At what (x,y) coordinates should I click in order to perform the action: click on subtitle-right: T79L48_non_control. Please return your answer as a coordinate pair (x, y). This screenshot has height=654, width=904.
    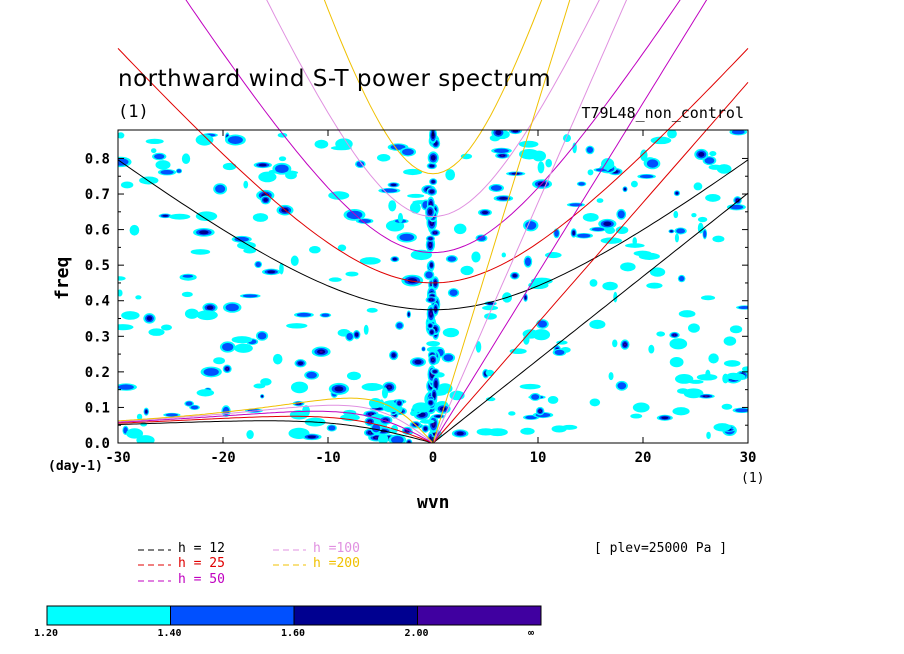
    Looking at the image, I should click on (662, 113).